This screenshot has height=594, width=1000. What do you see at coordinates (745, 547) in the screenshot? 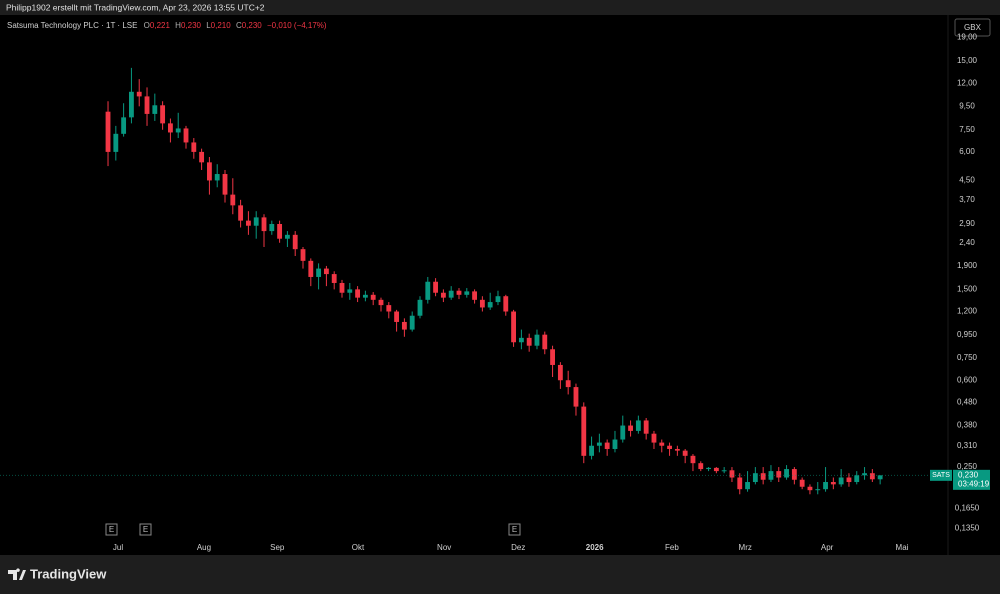
I see `x-tick-label: Mrz` at bounding box center [745, 547].